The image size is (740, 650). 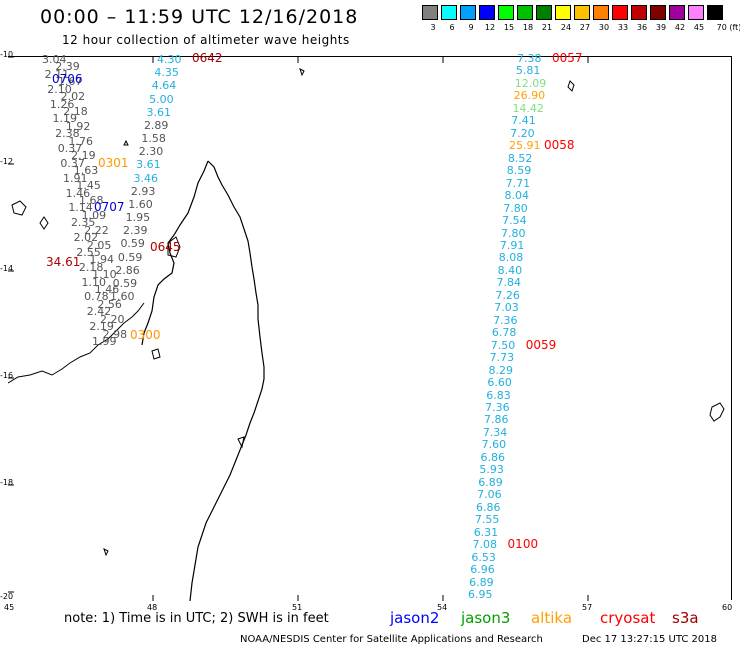 I want to click on wave-height-value: 6.95, so click(x=480, y=594).